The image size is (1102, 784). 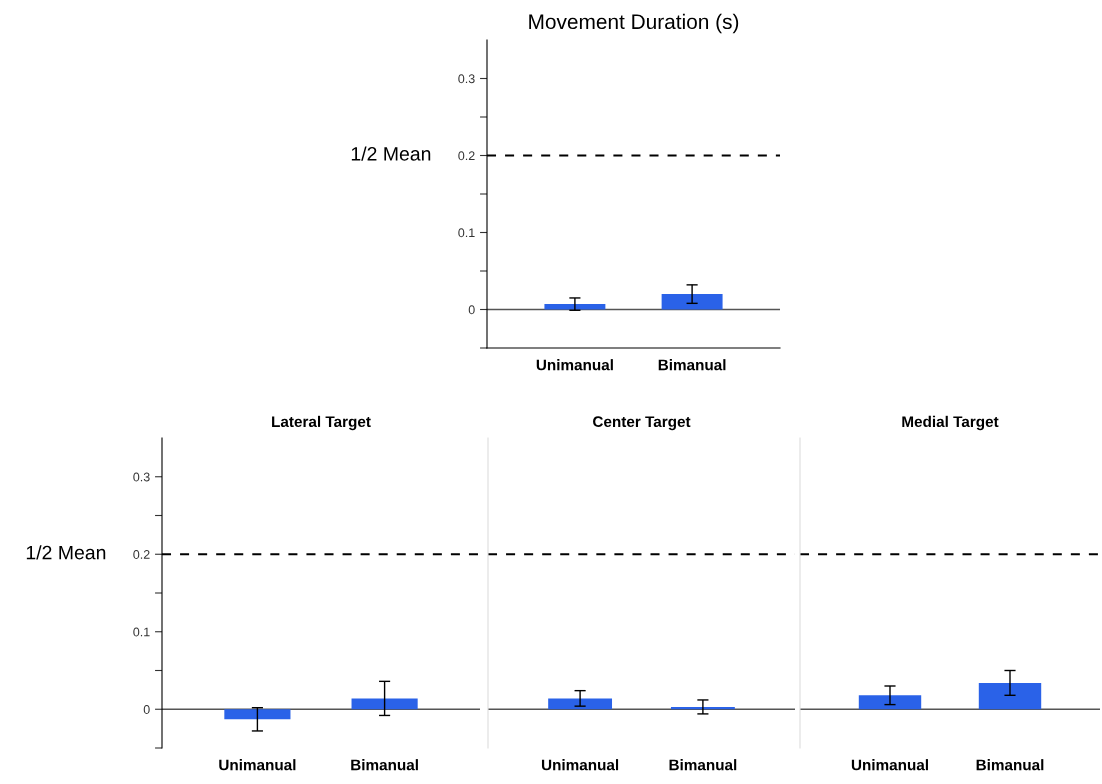 I want to click on chart-title: Lateral Target, so click(x=321, y=423).